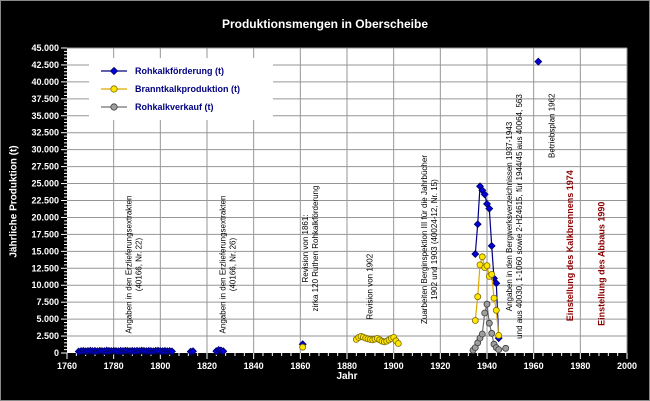 The height and width of the screenshot is (401, 650). I want to click on svg-text: 2000, so click(627, 366).